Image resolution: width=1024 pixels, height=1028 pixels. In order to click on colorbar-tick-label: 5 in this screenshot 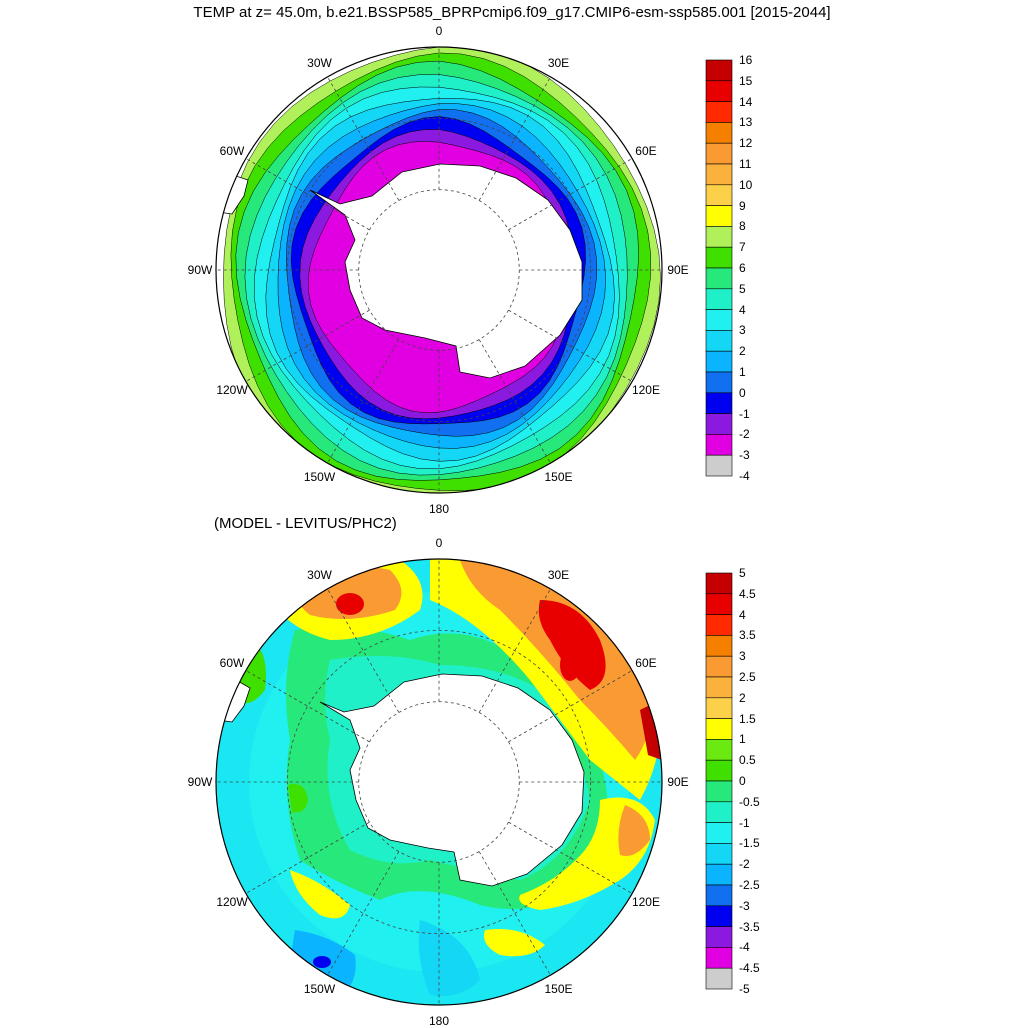, I will do `click(742, 573)`.